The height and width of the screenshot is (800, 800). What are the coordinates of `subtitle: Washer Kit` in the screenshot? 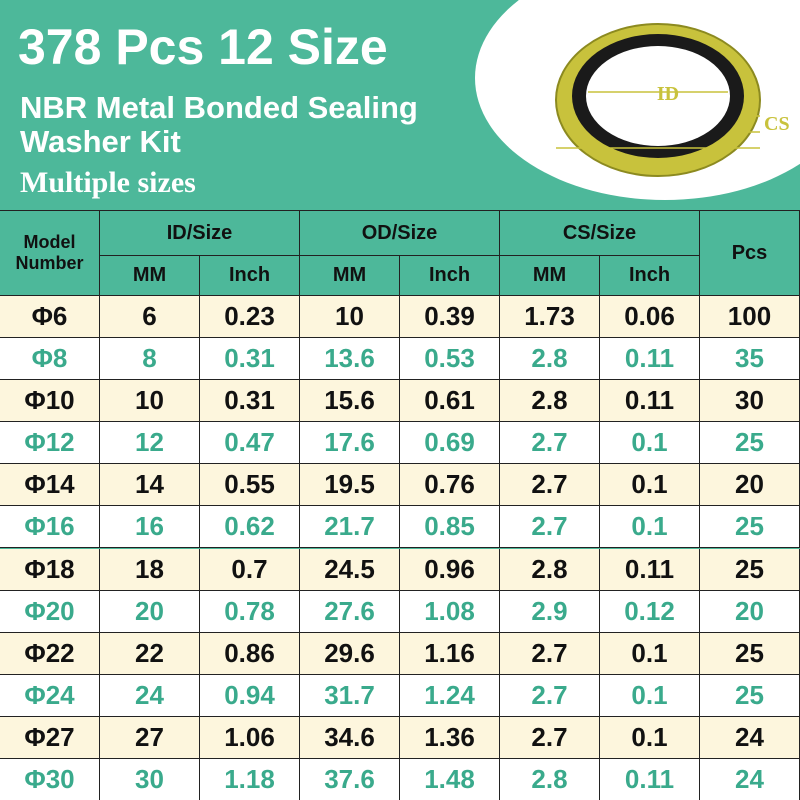 It's located at (100, 141).